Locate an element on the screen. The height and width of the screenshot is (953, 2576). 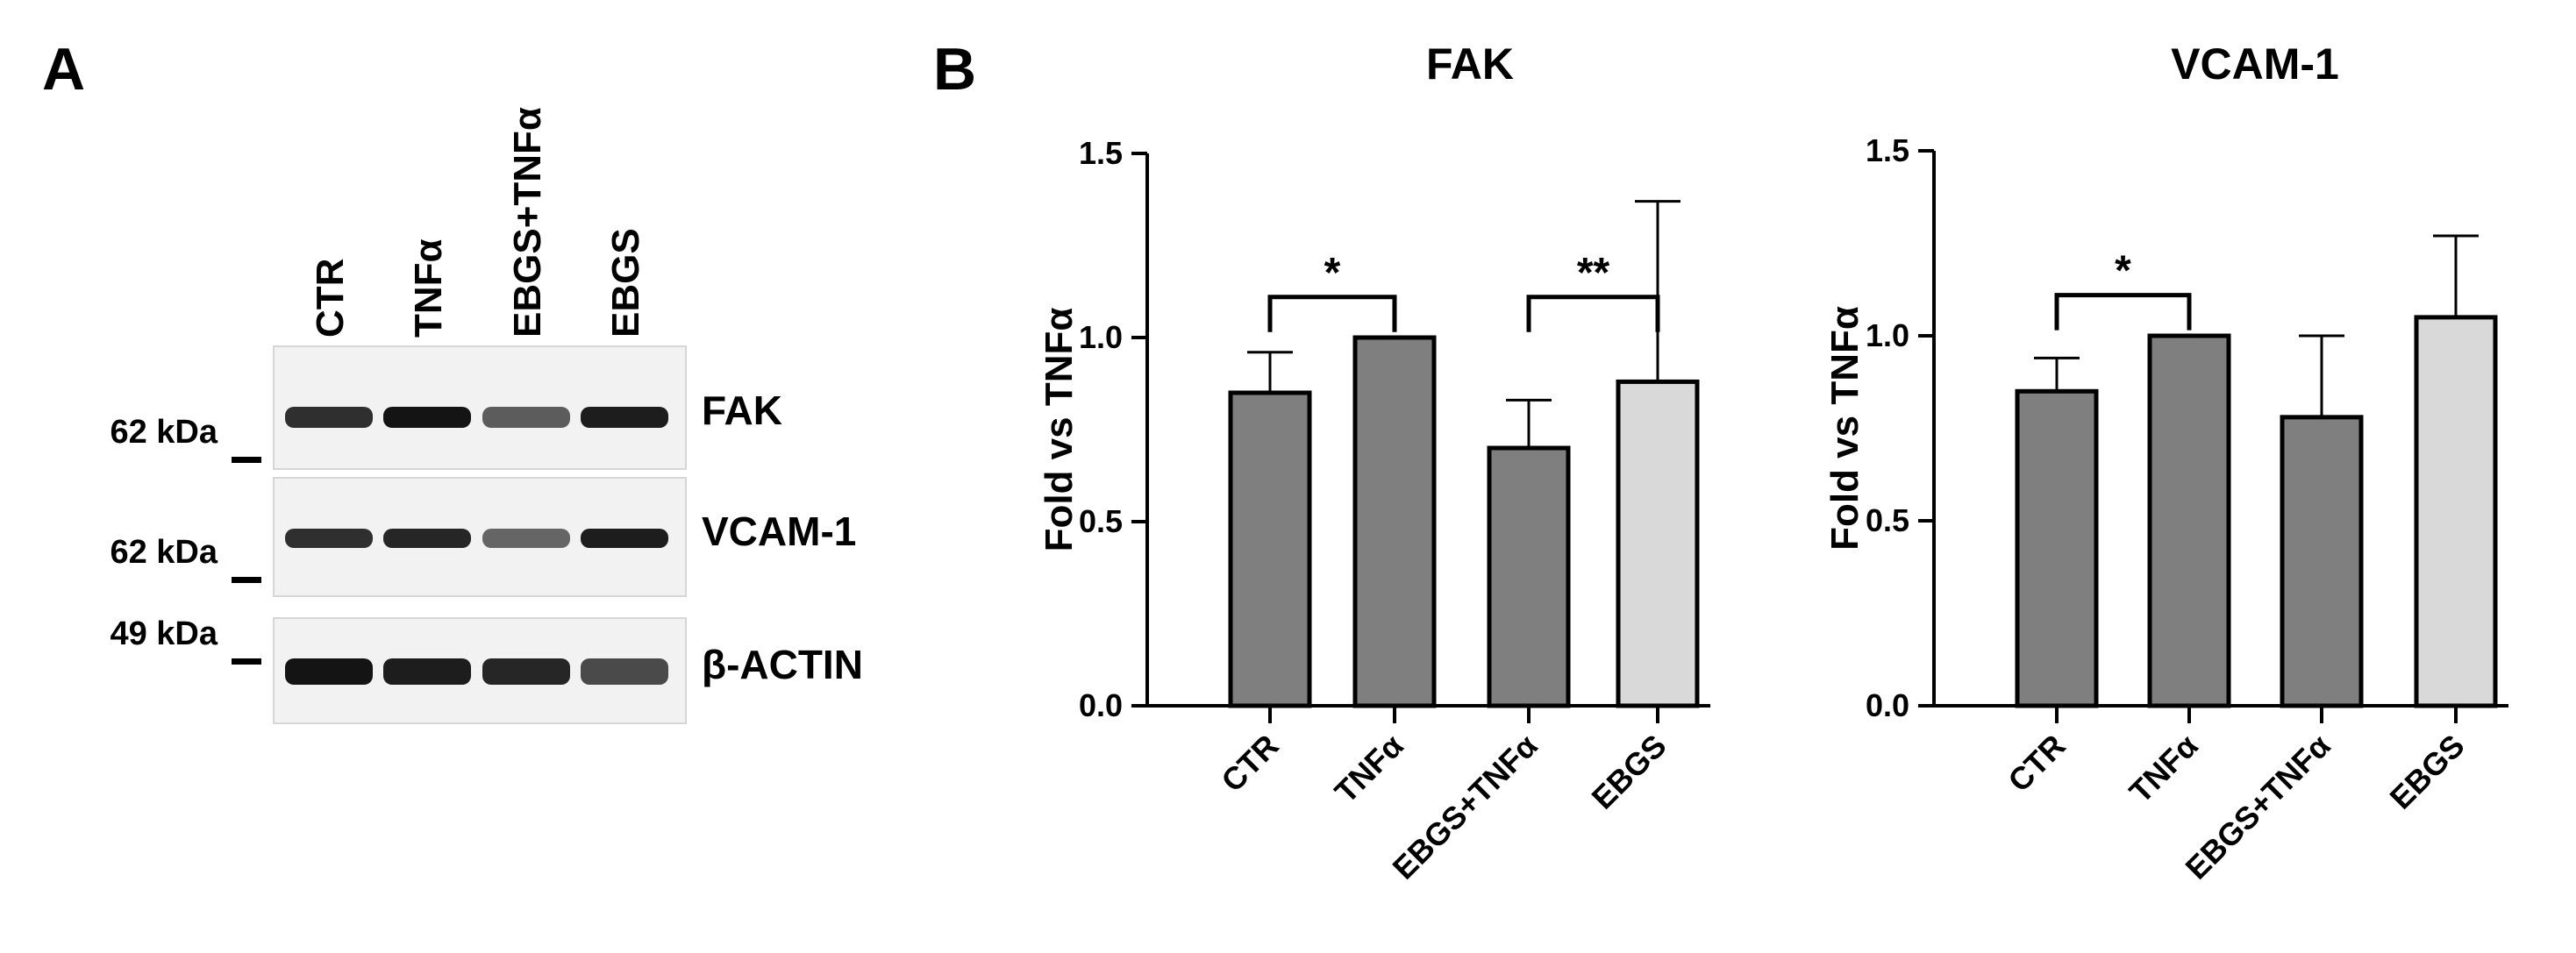
panel-a-letter: A is located at coordinates (64, 69).